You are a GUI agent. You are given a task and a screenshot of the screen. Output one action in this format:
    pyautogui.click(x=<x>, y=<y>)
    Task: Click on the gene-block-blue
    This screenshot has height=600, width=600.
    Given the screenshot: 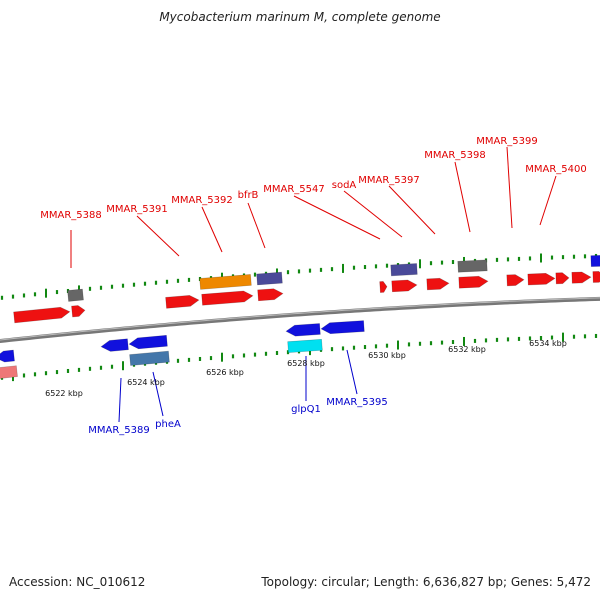 What is the action you would take?
    pyautogui.click(x=595, y=260)
    